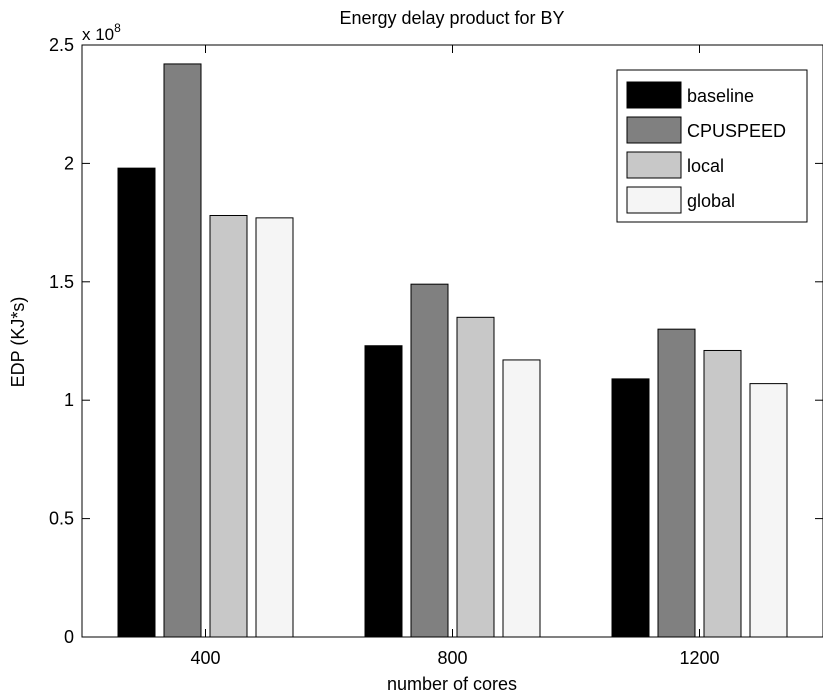 This screenshot has width=823, height=696. What do you see at coordinates (711, 201) in the screenshot?
I see `legend-label-global: global` at bounding box center [711, 201].